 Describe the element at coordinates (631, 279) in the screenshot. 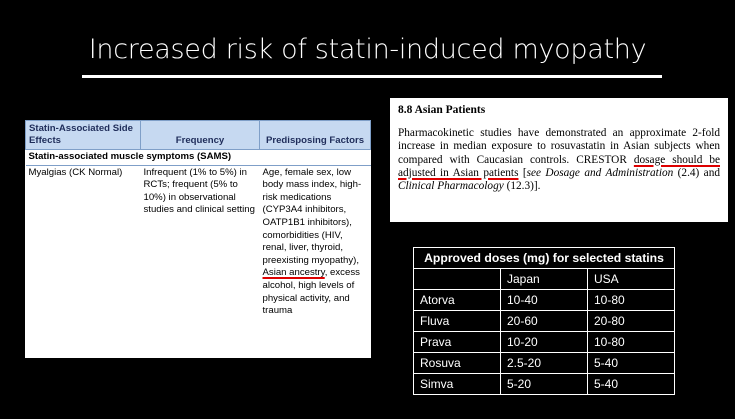

I see `column-header: USA` at that location.